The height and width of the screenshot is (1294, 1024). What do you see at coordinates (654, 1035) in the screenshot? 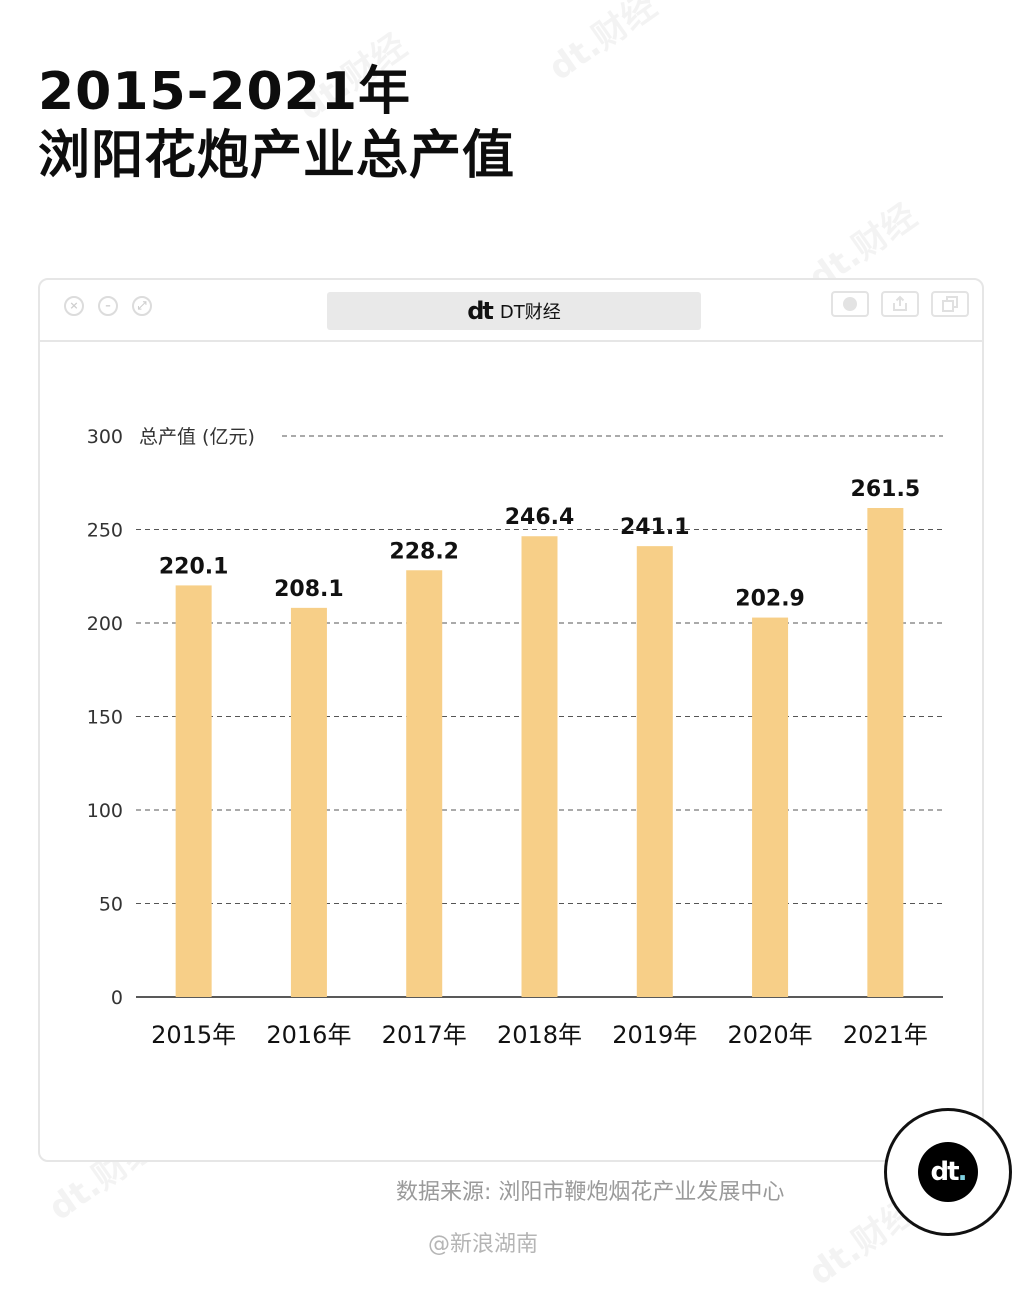
I see `x-tick-label: 2019年` at bounding box center [654, 1035].